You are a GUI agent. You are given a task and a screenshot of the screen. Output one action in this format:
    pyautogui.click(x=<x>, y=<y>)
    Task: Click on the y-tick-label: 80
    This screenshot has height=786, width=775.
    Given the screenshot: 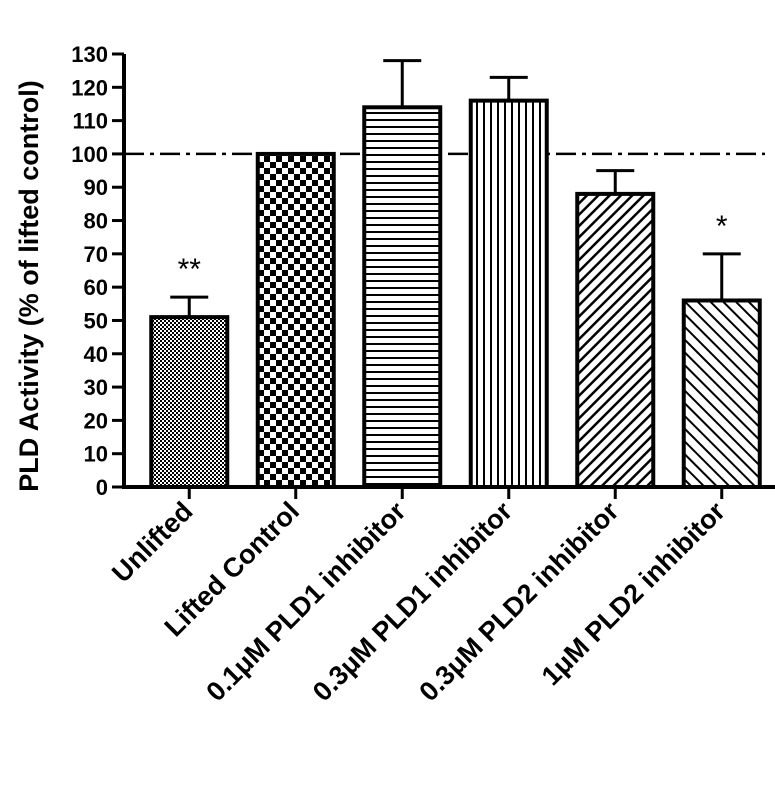 What is the action you would take?
    pyautogui.click(x=96, y=221)
    